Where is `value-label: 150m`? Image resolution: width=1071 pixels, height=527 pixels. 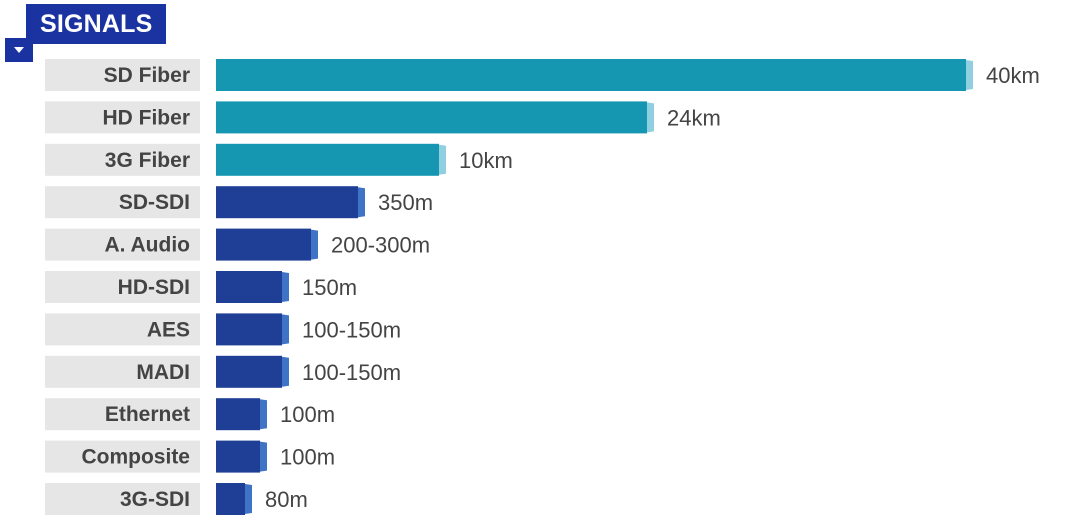 value-label: 150m is located at coordinates (329, 287).